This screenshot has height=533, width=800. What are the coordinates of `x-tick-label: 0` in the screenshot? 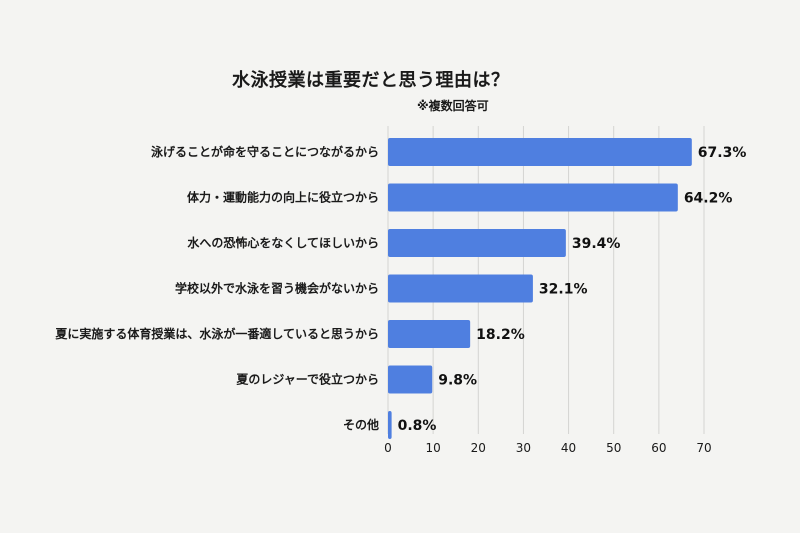 It's located at (388, 448).